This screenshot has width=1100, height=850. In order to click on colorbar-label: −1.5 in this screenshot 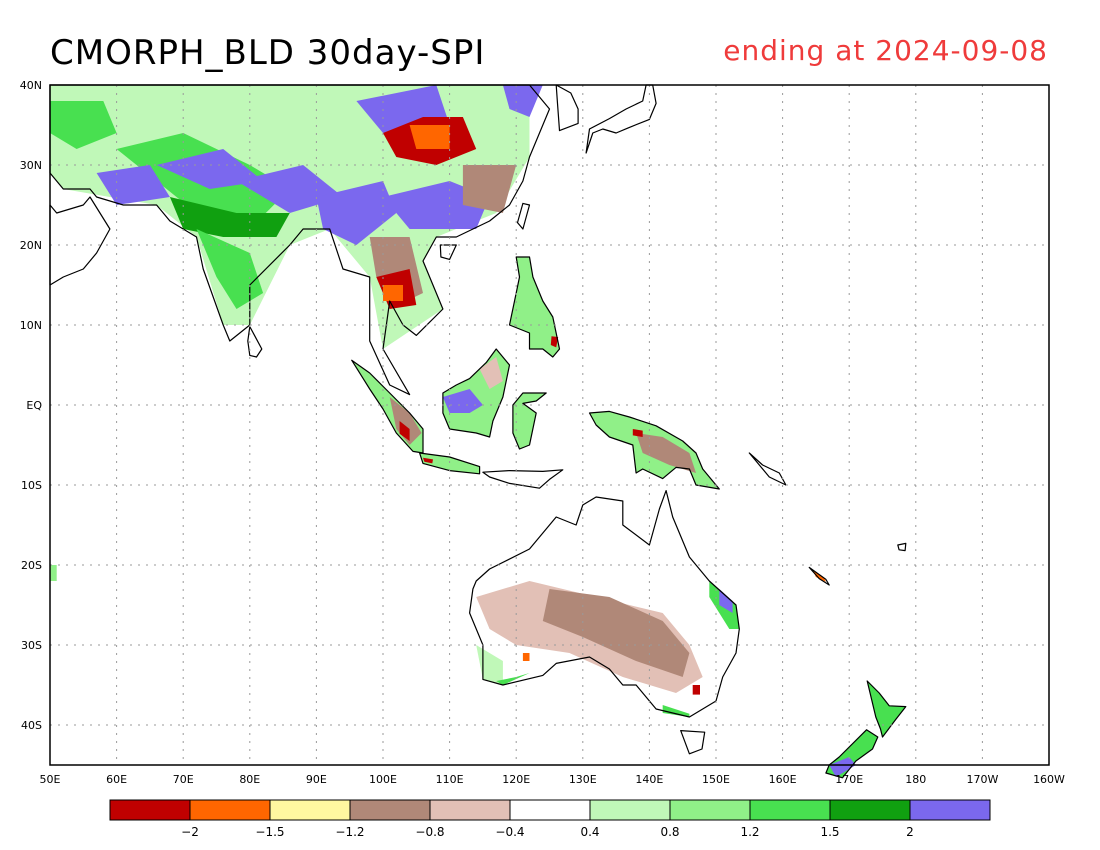, I will do `click(269, 832)`.